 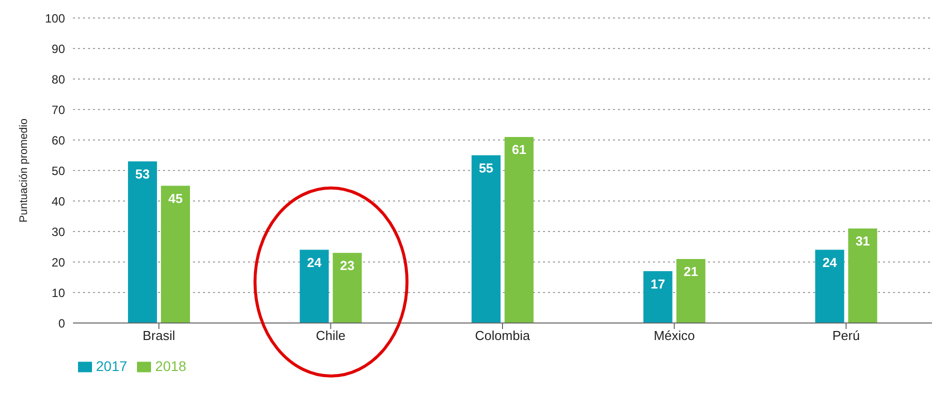 I want to click on y-axis-title: Puntuación promedio, so click(x=24, y=170).